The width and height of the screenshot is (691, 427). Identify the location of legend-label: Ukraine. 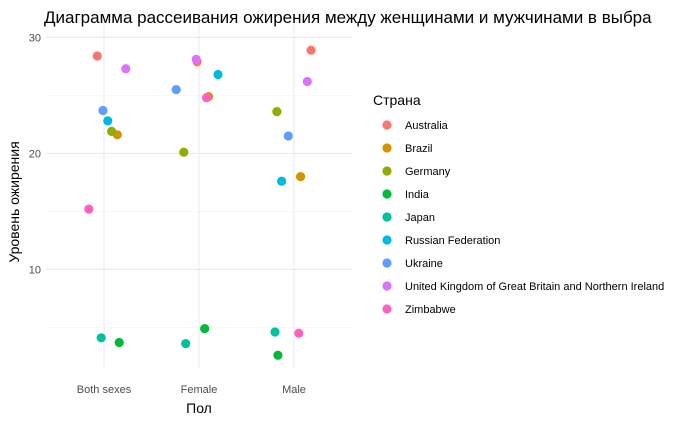
(424, 264).